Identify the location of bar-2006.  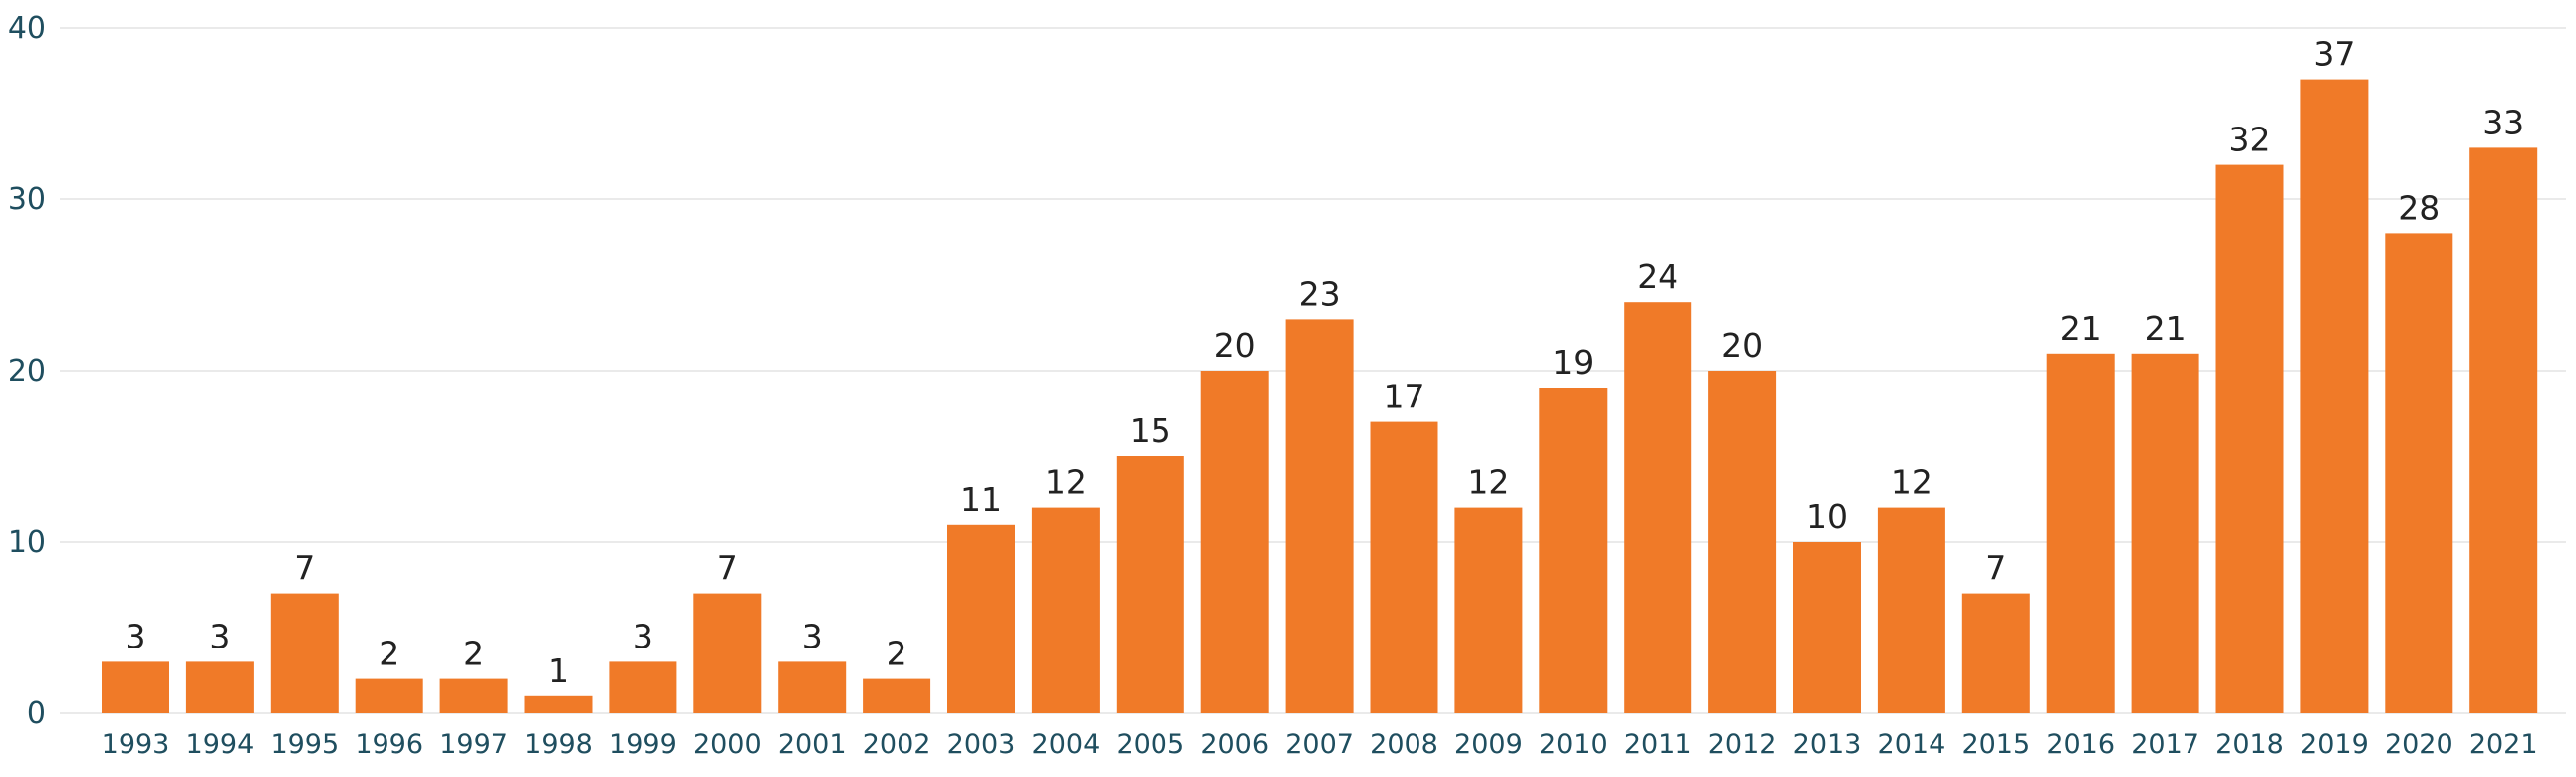
(1234, 542).